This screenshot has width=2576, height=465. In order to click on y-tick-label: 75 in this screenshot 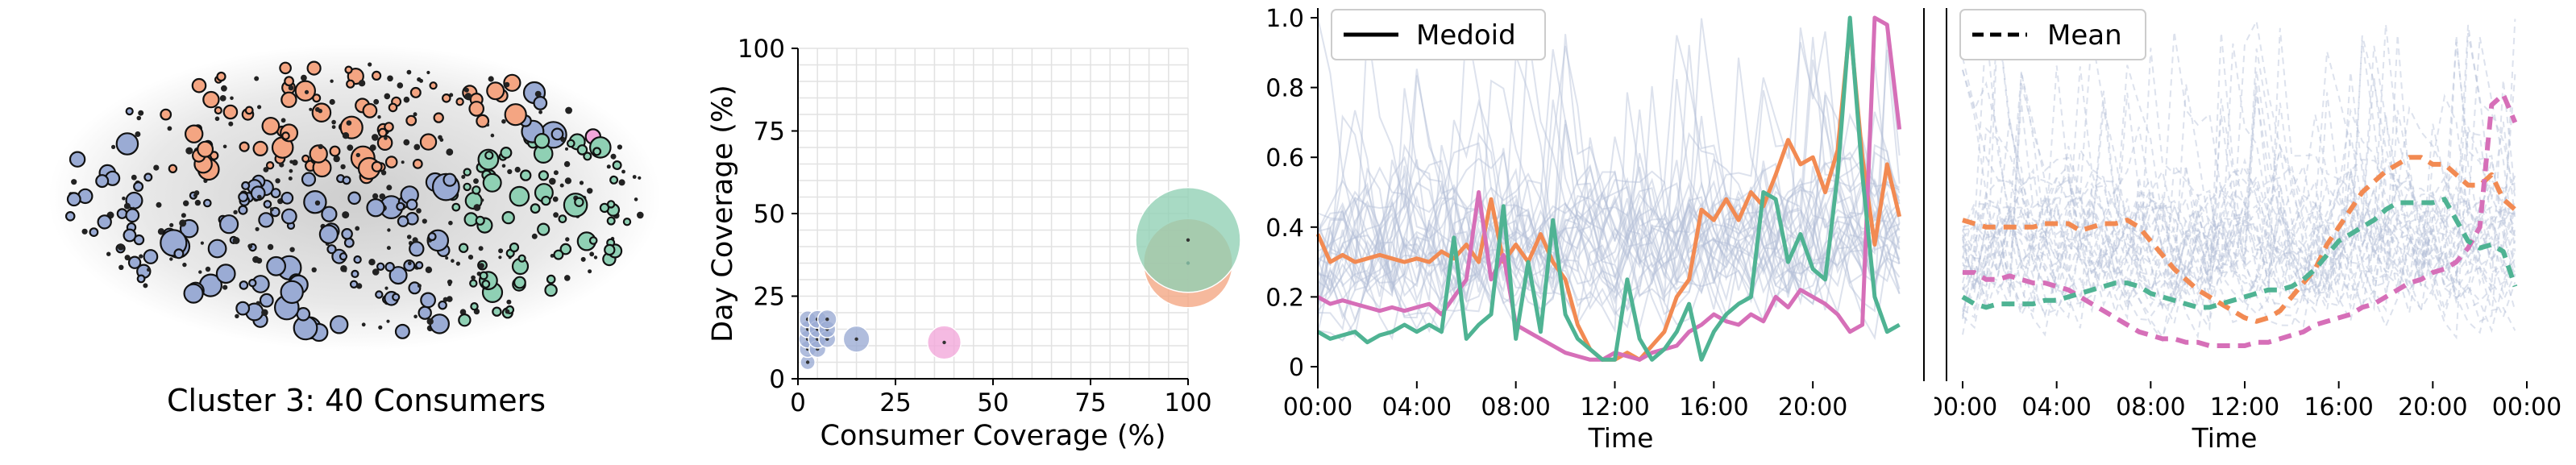, I will do `click(769, 132)`.